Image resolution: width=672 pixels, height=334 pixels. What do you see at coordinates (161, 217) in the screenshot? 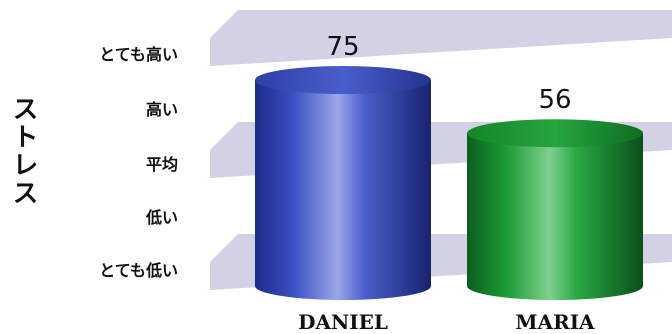
I see `y-tick-label: 低い` at bounding box center [161, 217].